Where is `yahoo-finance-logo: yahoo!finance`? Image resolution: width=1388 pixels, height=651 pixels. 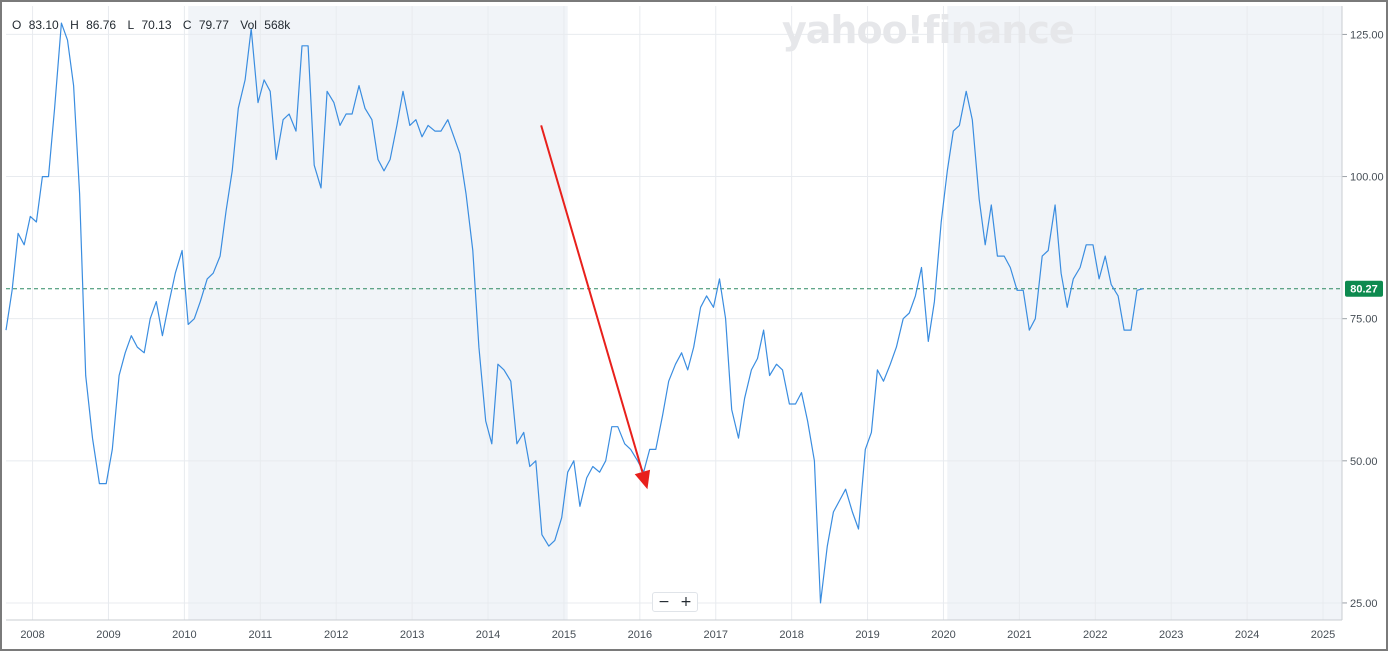 yahoo-finance-logo: yahoo!finance is located at coordinates (928, 30).